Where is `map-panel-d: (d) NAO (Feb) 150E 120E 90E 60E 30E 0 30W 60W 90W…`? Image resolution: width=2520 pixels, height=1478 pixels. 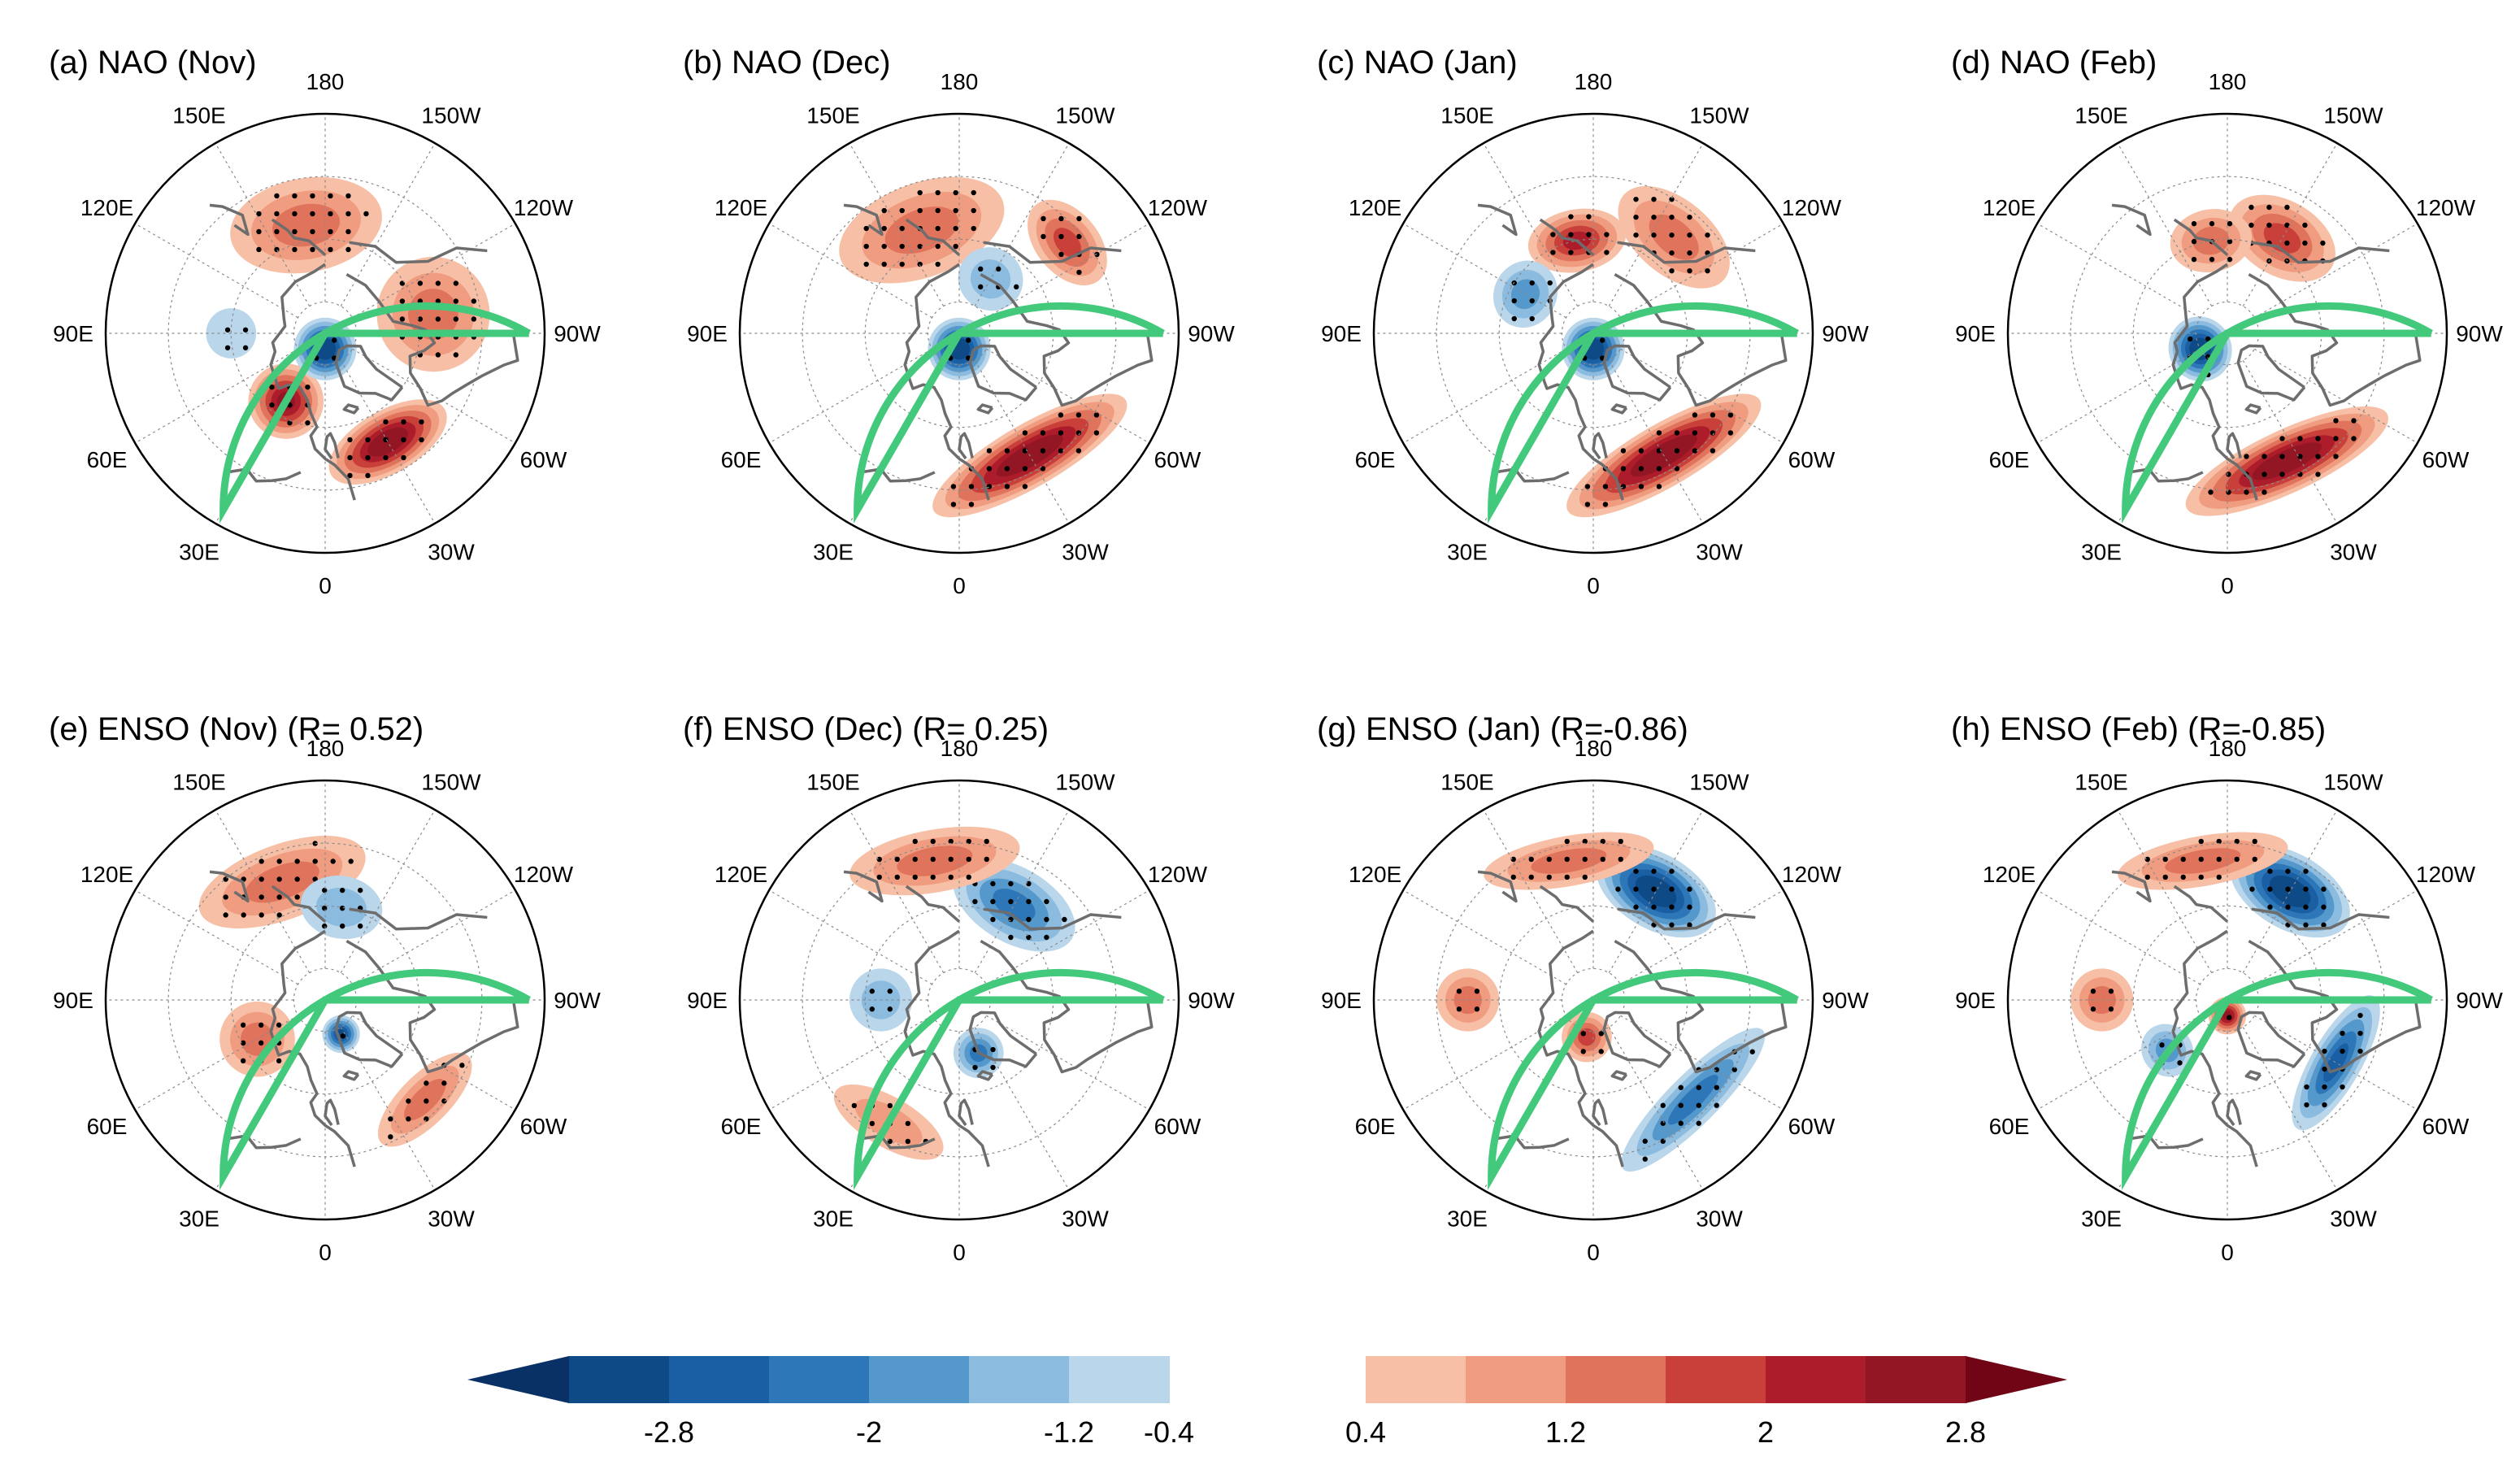 map-panel-d: (d) NAO (Feb) 150E 120E 90E 60E 30E 0 30W 60W 90W… is located at coordinates (2227, 322).